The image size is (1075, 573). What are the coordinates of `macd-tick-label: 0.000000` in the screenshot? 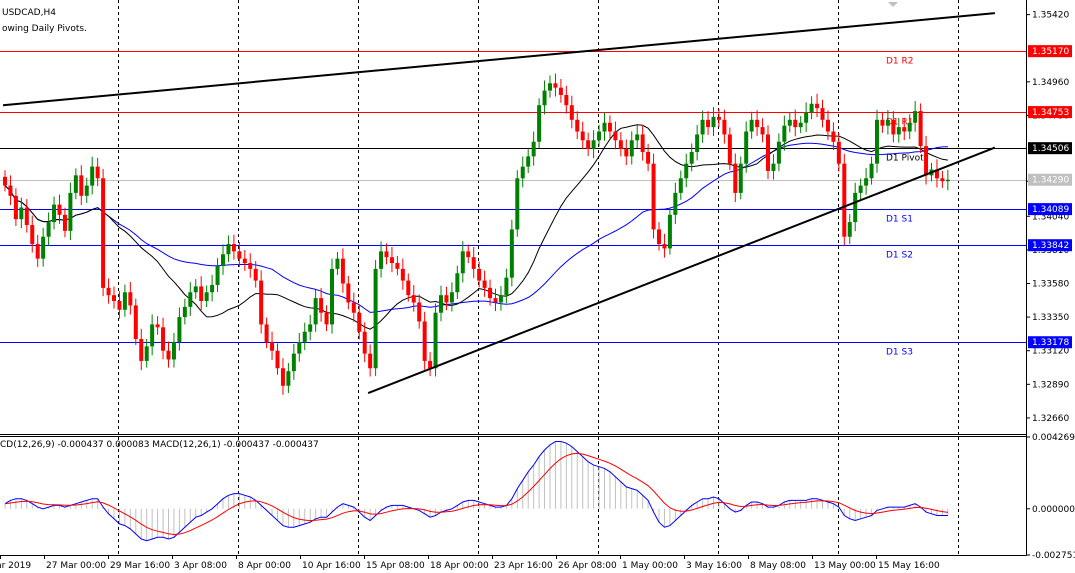 It's located at (1053, 510).